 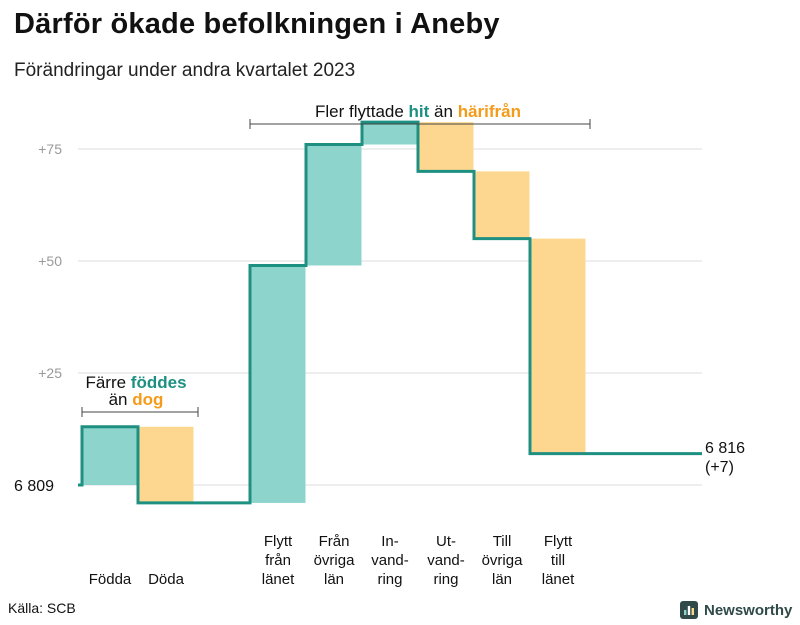 What do you see at coordinates (50, 149) in the screenshot?
I see `y-tick-label: +75` at bounding box center [50, 149].